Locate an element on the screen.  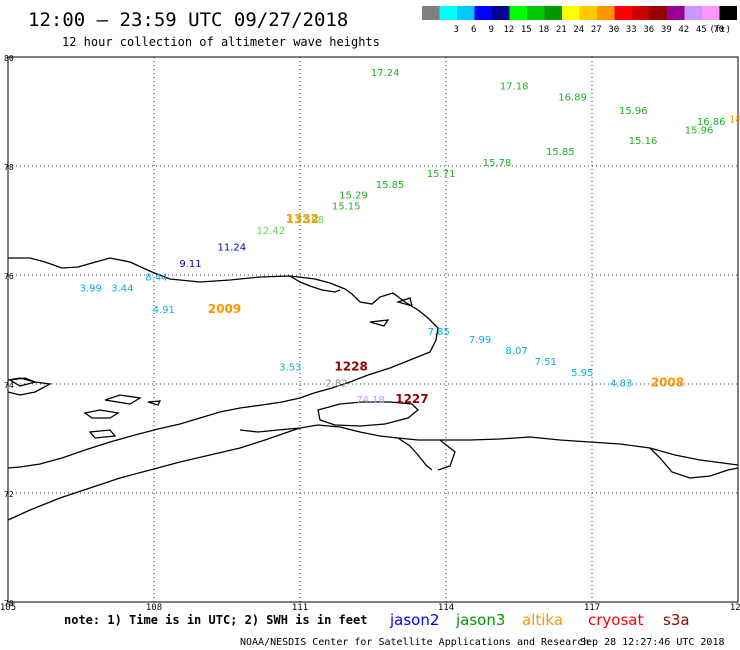
colorbar-tick-label: 42 is located at coordinates (683, 30).